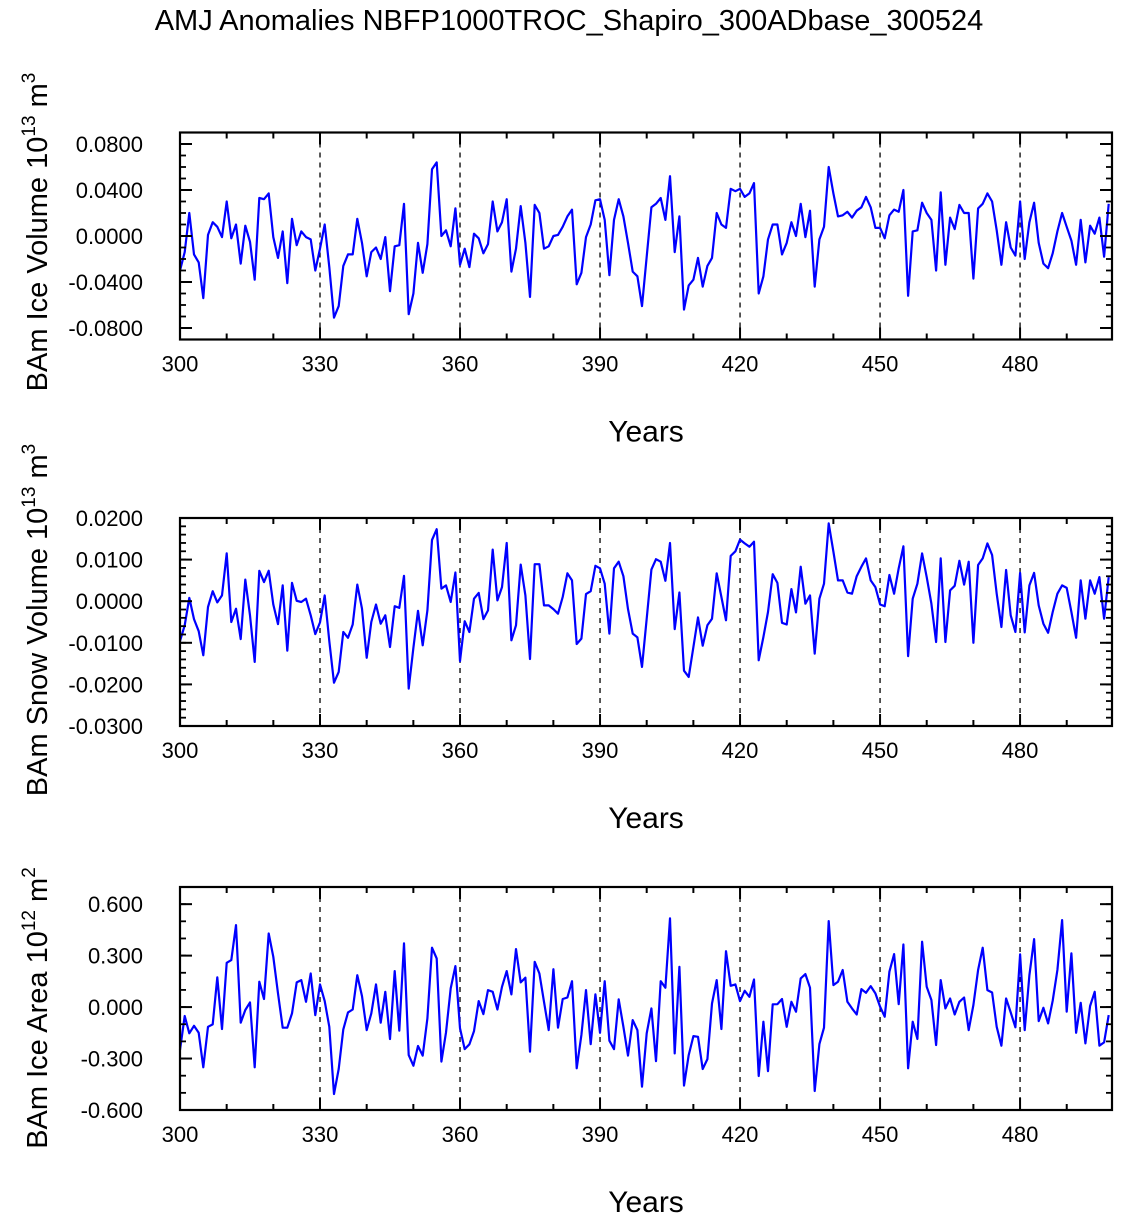 The image size is (1139, 1221). I want to click on y-axis-label-main: BAm Snow Volume 10, so click(38, 652).